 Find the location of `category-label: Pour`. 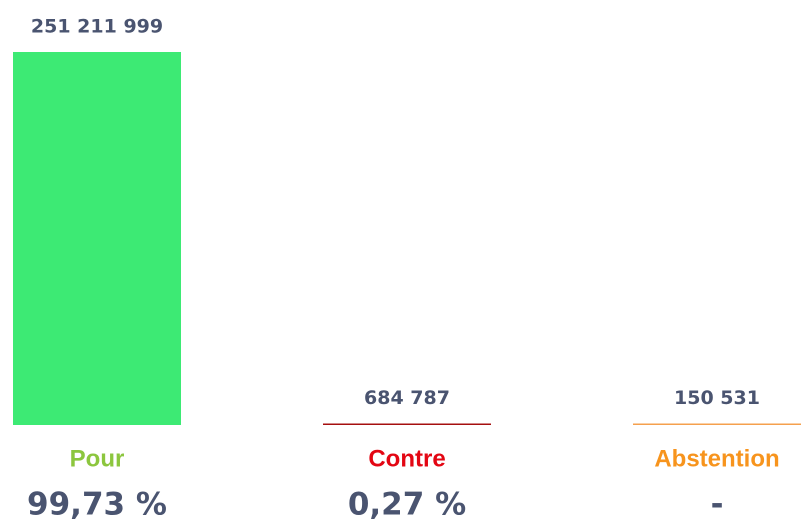

category-label: Pour is located at coordinates (97, 458).